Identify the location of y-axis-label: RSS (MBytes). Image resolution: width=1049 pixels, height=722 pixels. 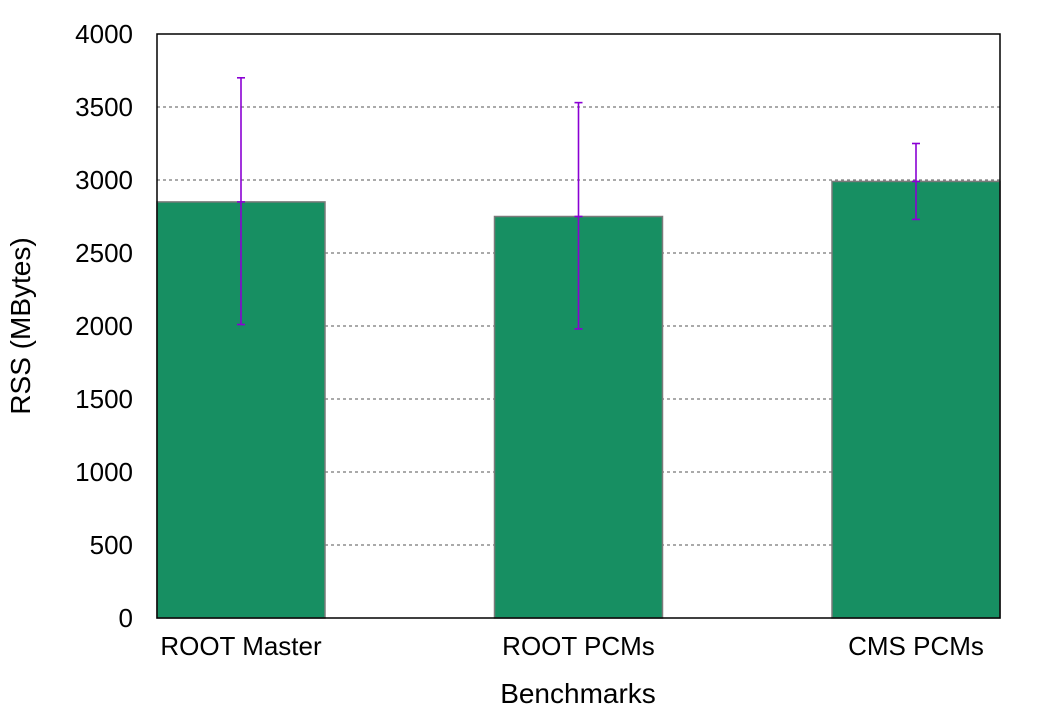
(20, 325).